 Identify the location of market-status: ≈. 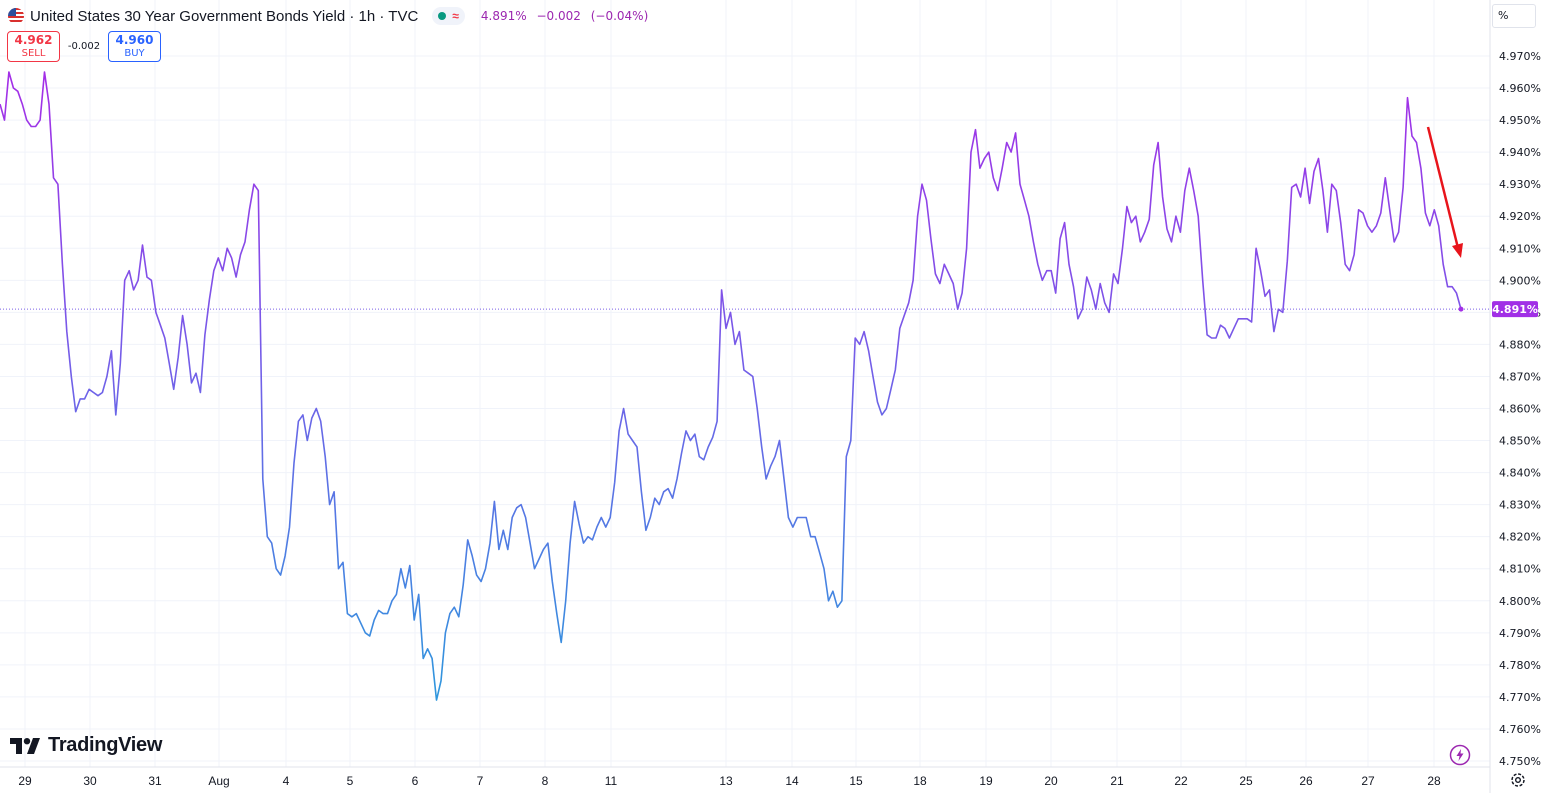
(448, 16).